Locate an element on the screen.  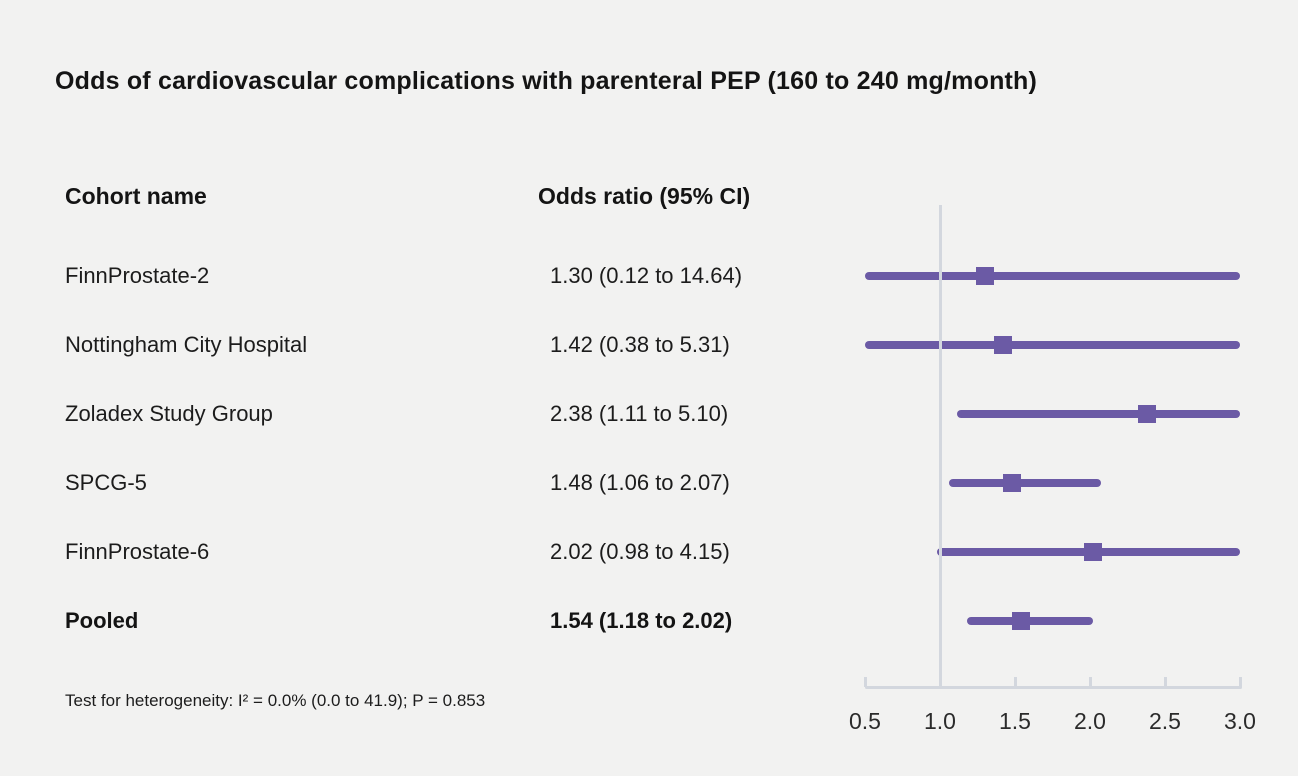
cohort-name: SPCG-5 is located at coordinates (106, 482).